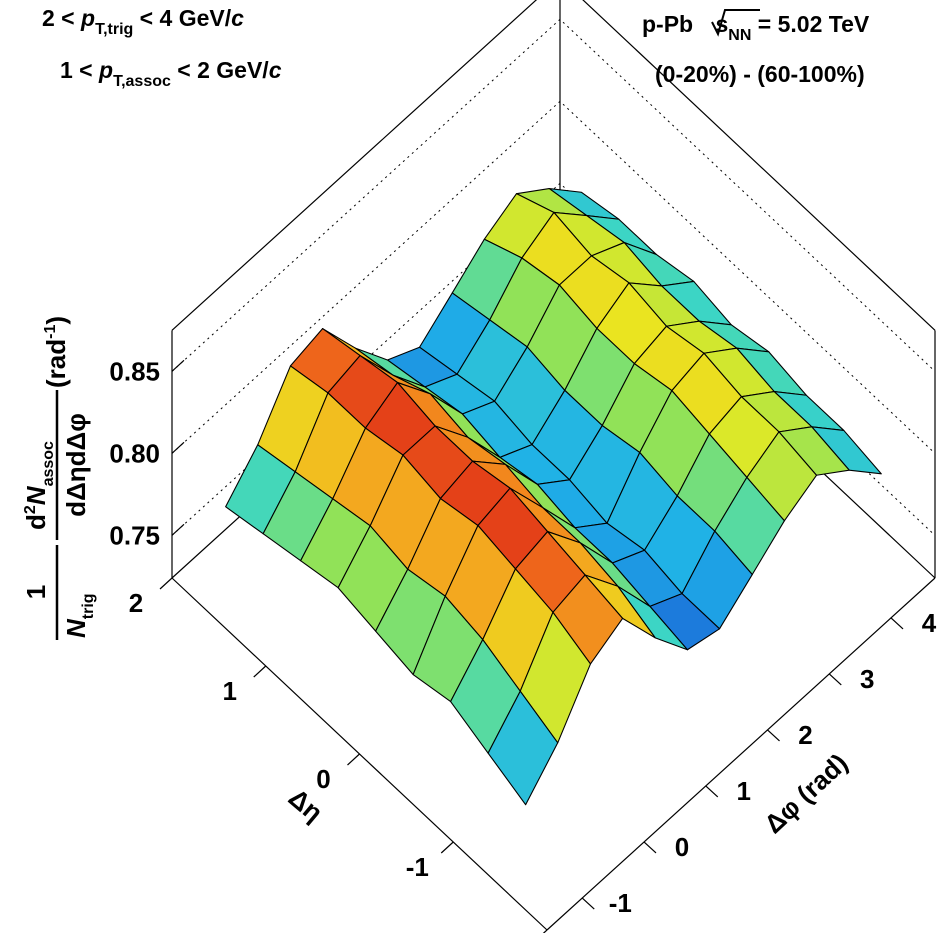 Image resolution: width=950 pixels, height=933 pixels. What do you see at coordinates (230, 691) in the screenshot?
I see `y-tick-label: 1` at bounding box center [230, 691].